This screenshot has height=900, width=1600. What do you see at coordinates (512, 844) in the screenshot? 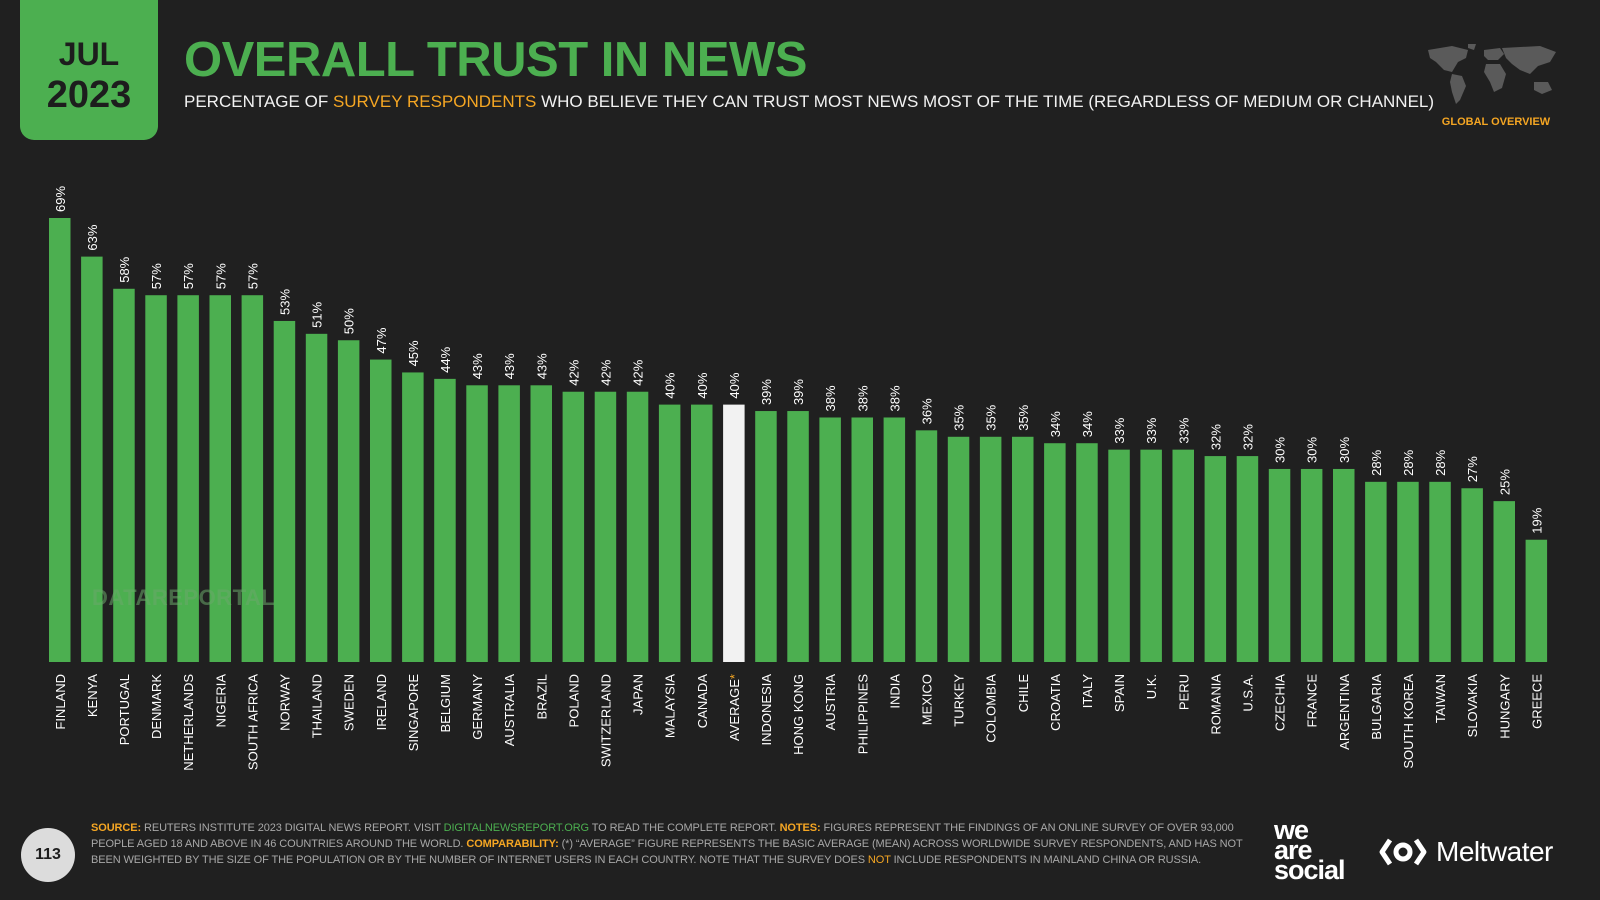
I see `comparability-label: COMPARABILITY:` at bounding box center [512, 844].